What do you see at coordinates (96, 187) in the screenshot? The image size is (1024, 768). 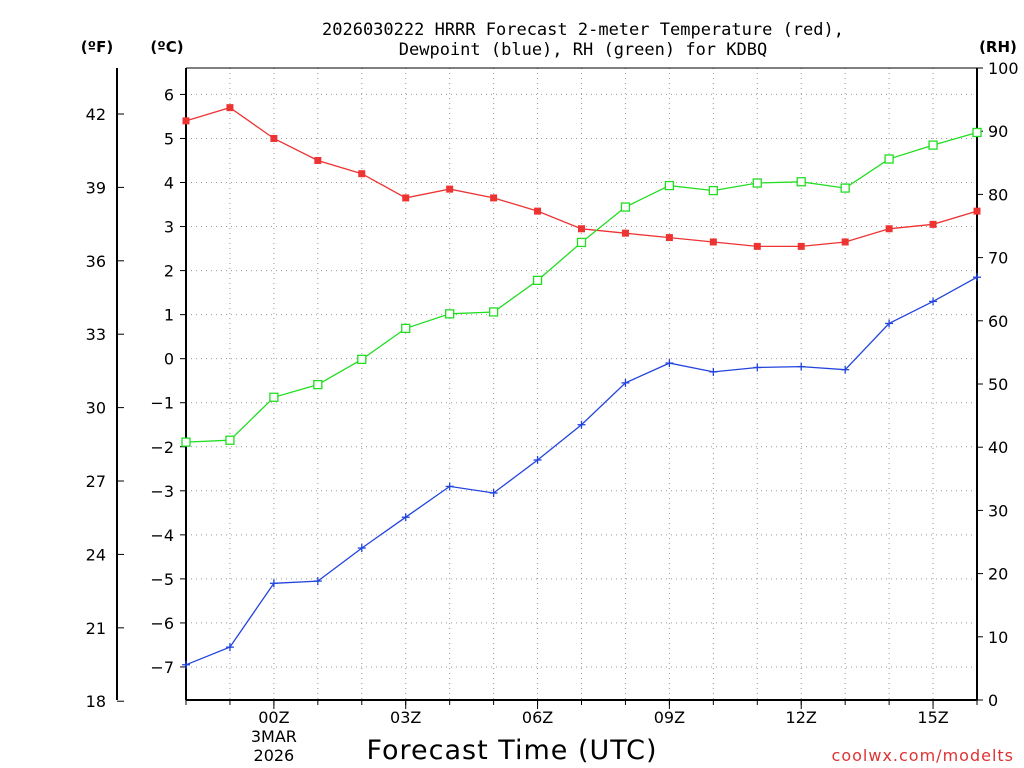 I see `fahrenheit-tick-label: 39` at bounding box center [96, 187].